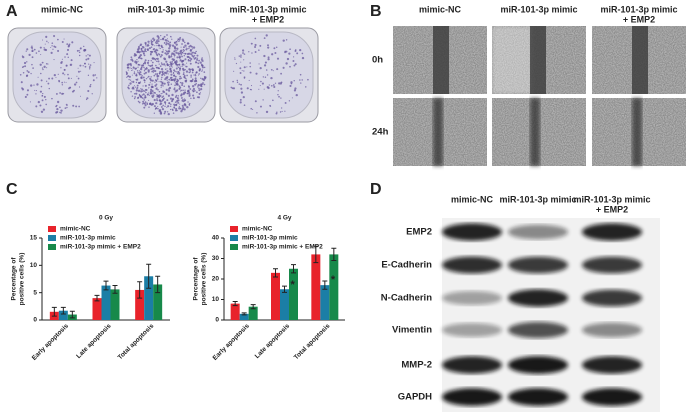 Image resolution: width=690 pixels, height=412 pixels. I want to click on legend-swatch, so click(52, 247).